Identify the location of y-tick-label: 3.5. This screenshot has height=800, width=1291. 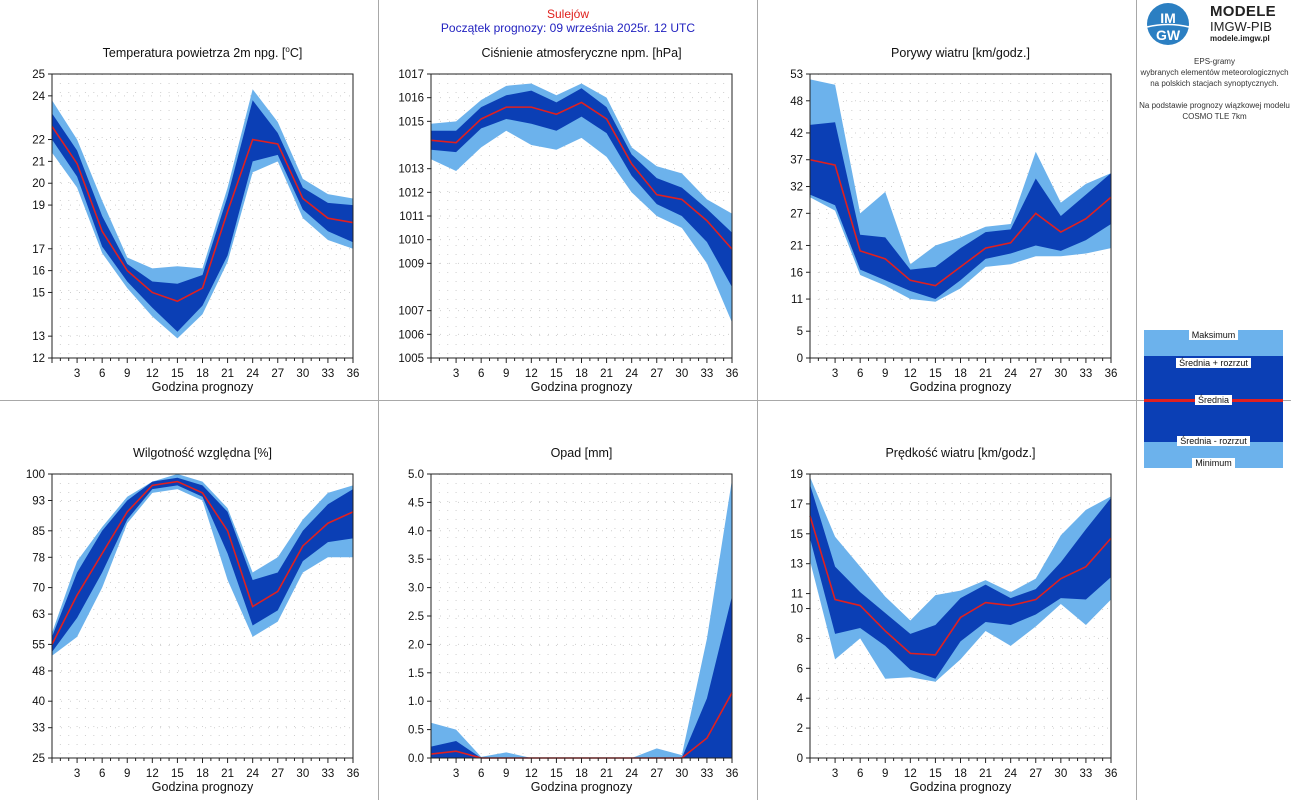
(416, 560).